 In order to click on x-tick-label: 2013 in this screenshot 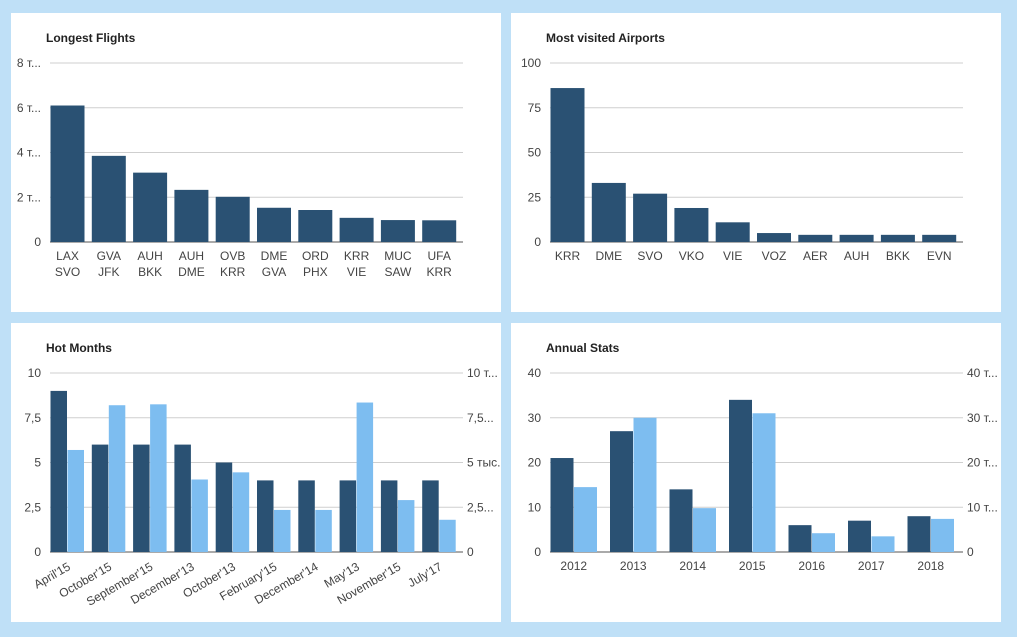, I will do `click(633, 566)`.